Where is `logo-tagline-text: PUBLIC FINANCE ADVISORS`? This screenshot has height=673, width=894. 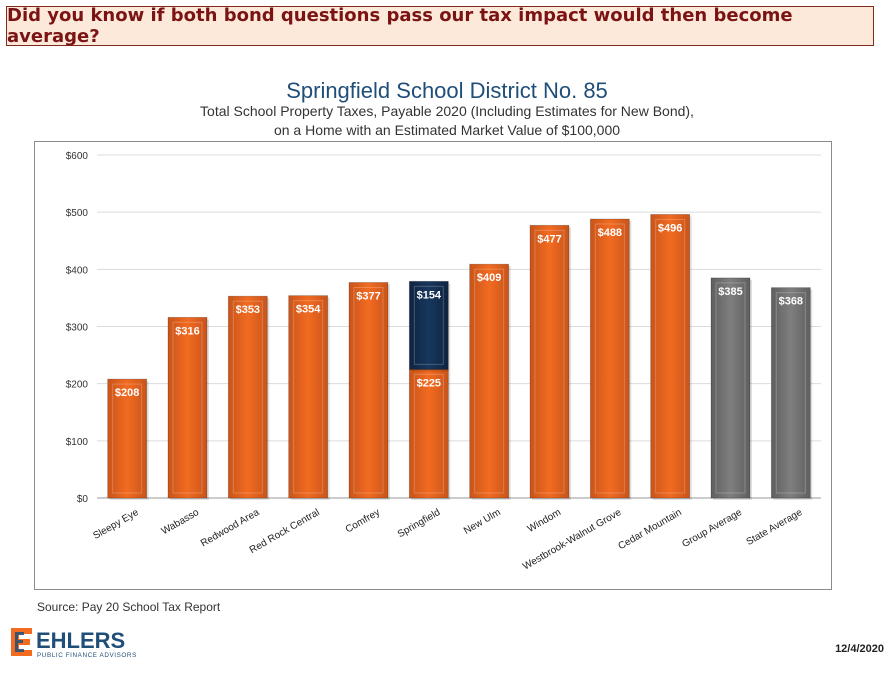
logo-tagline-text: PUBLIC FINANCE ADVISORS is located at coordinates (87, 655).